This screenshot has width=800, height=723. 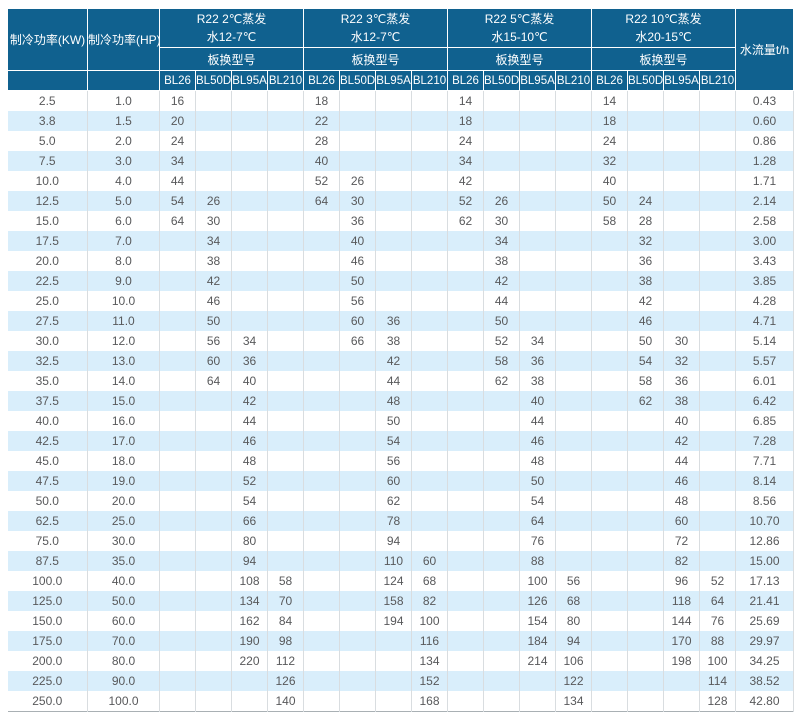 What do you see at coordinates (681, 341) in the screenshot?
I see `cell-model-value: 30` at bounding box center [681, 341].